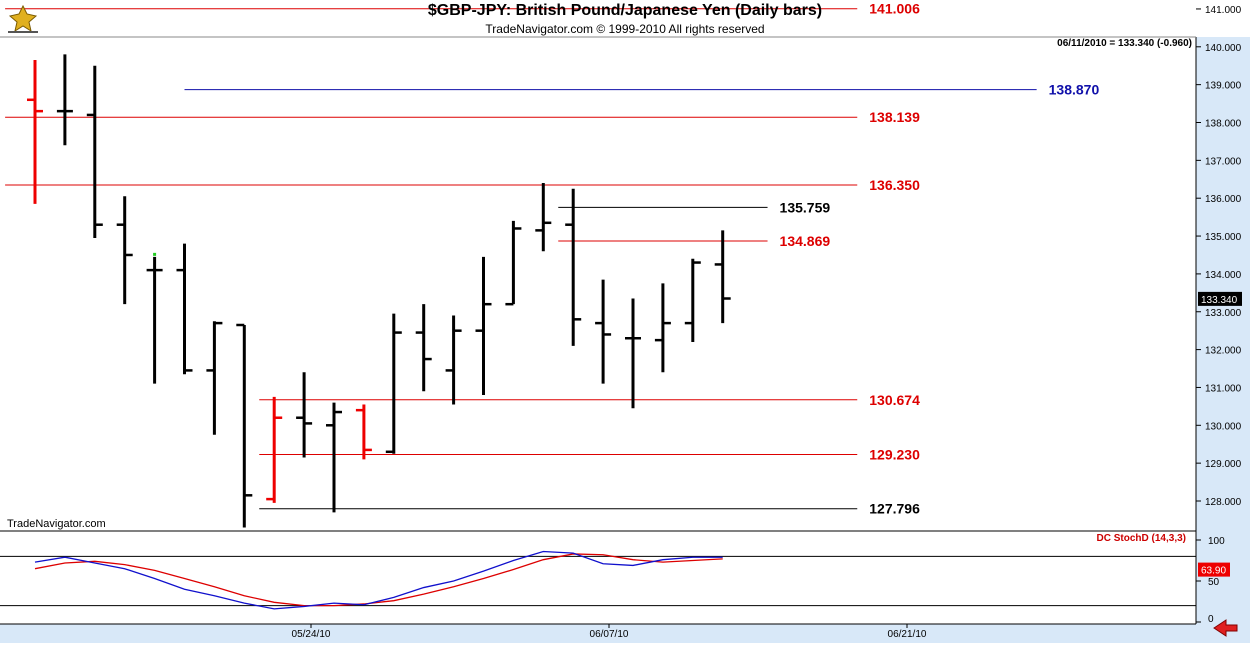 This screenshot has width=1250, height=645. What do you see at coordinates (894, 9) in the screenshot?
I see `level-label: 141.006` at bounding box center [894, 9].